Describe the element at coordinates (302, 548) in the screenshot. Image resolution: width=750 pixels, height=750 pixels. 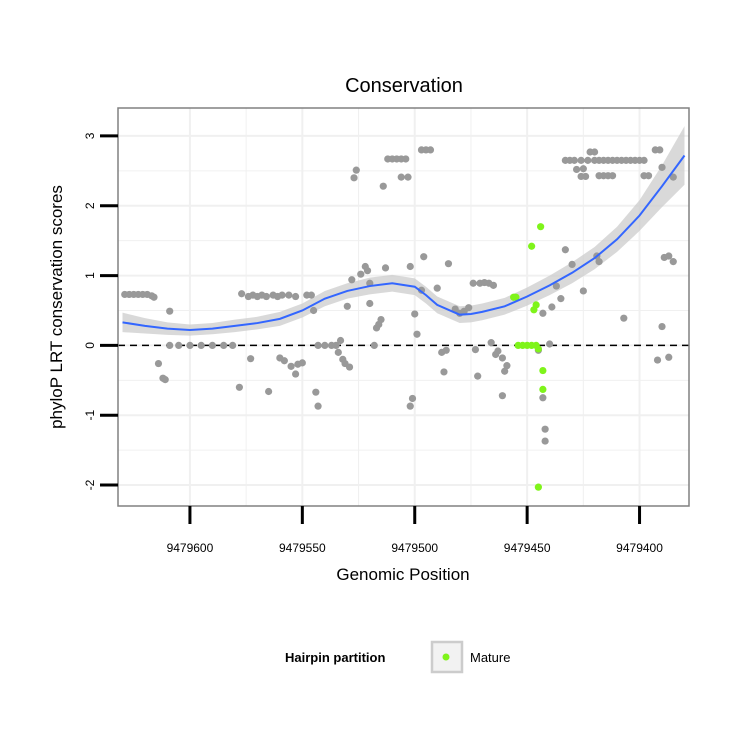
I see `x-tick-label: 9479550` at that location.